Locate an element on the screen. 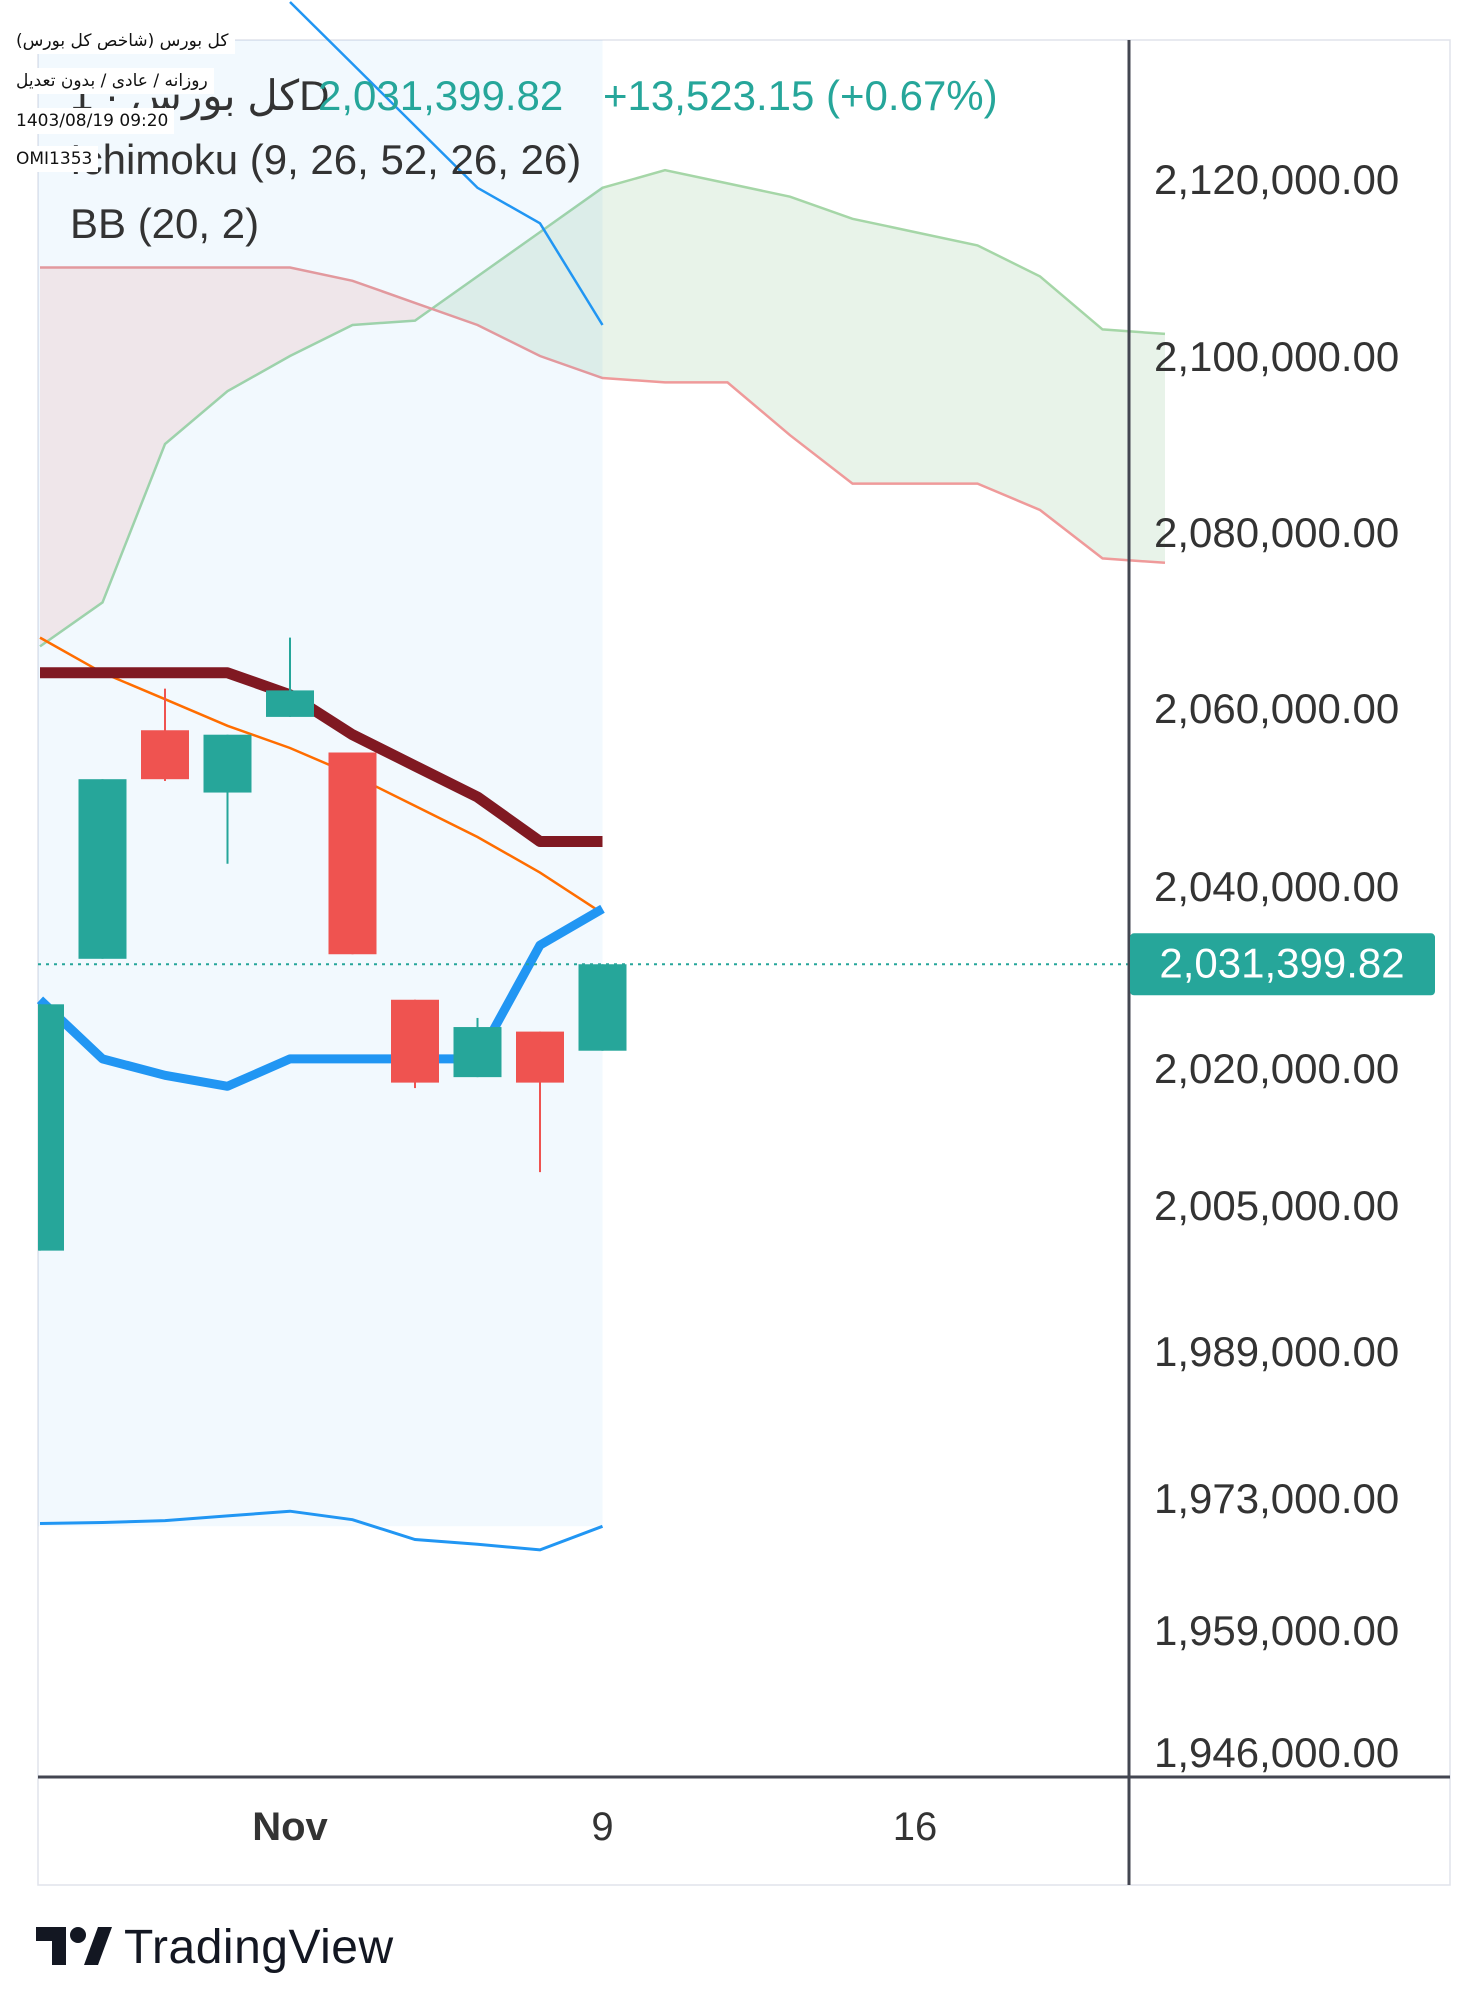  last-price-marker: 2,031,399.82 is located at coordinates (1282, 964).